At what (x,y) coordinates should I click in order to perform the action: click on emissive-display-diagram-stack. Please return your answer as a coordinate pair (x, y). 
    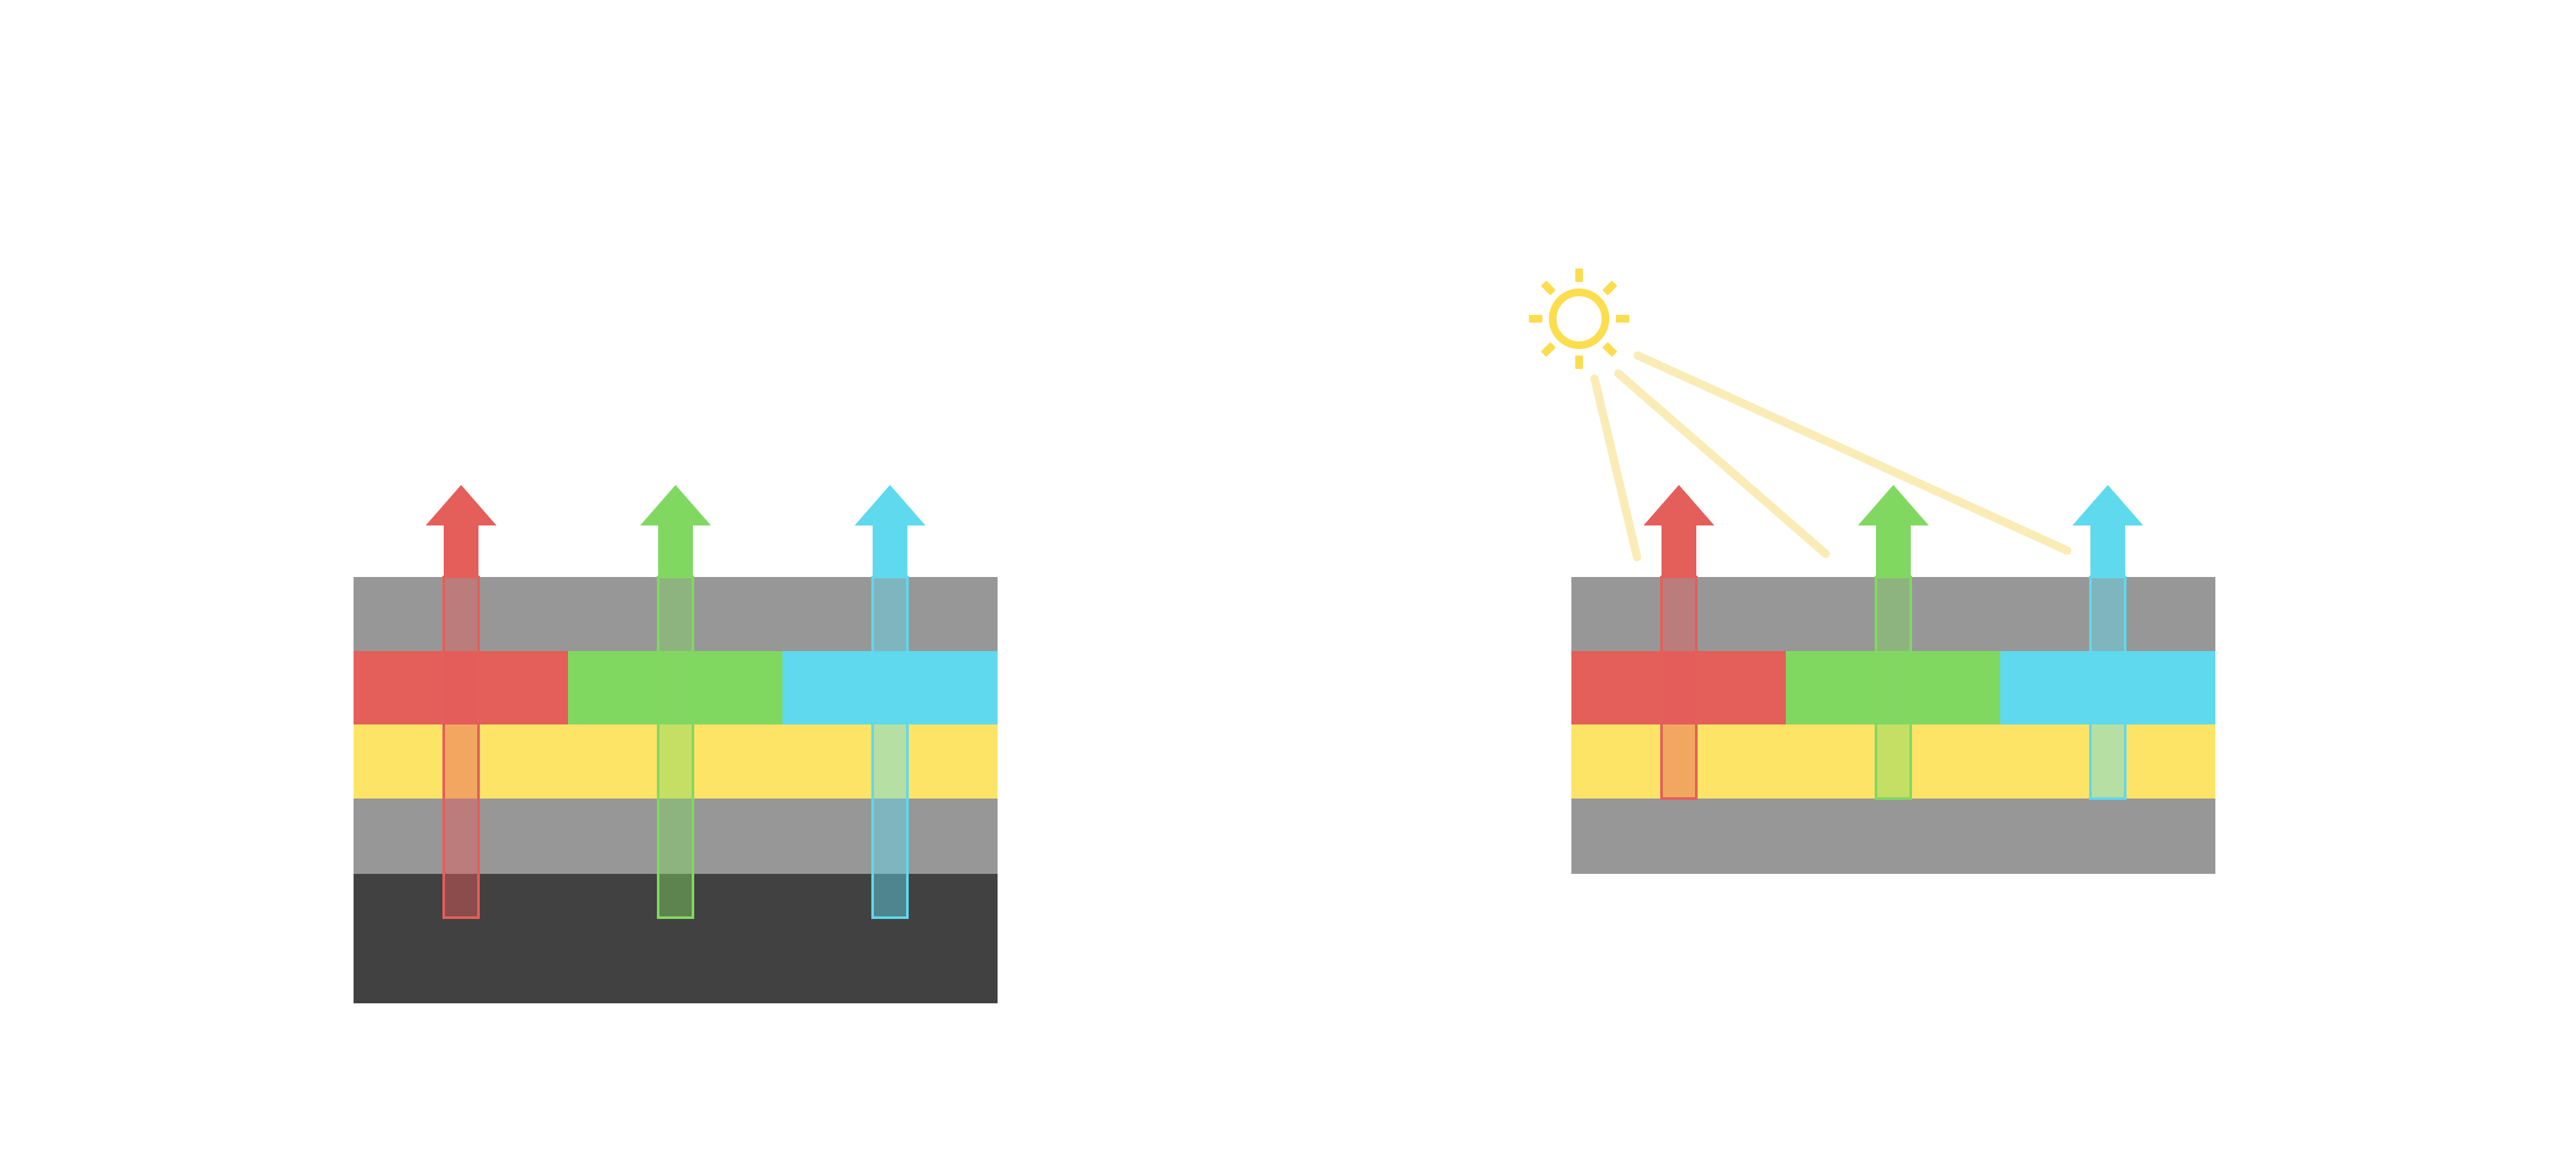
    Looking at the image, I should click on (676, 790).